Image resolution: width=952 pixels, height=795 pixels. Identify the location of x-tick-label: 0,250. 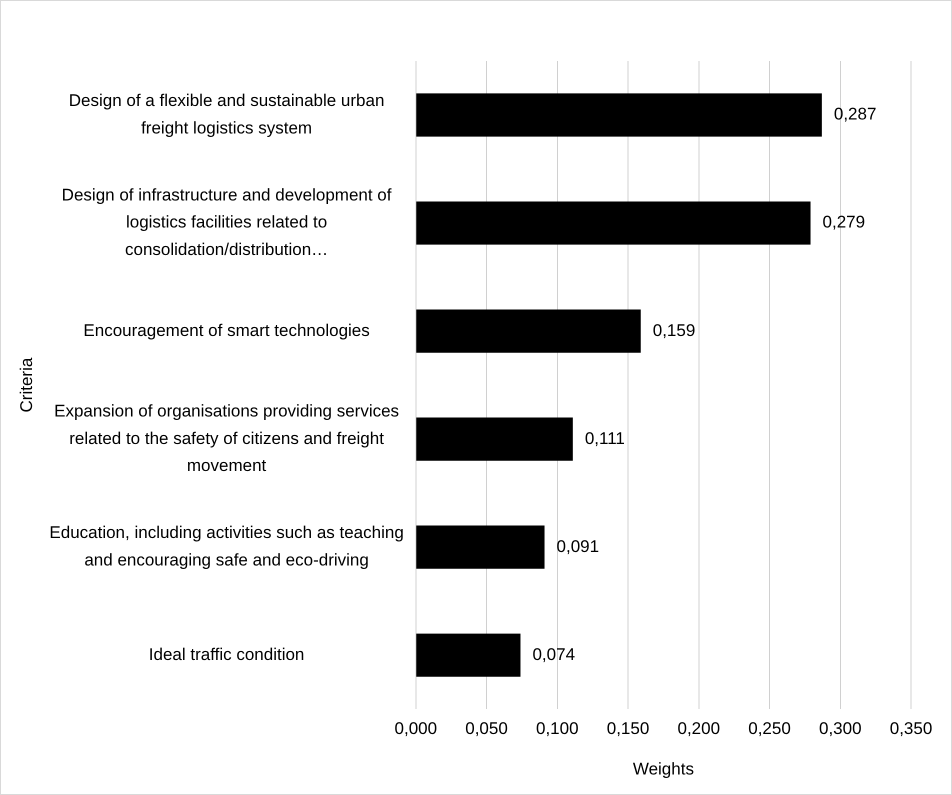
(769, 728).